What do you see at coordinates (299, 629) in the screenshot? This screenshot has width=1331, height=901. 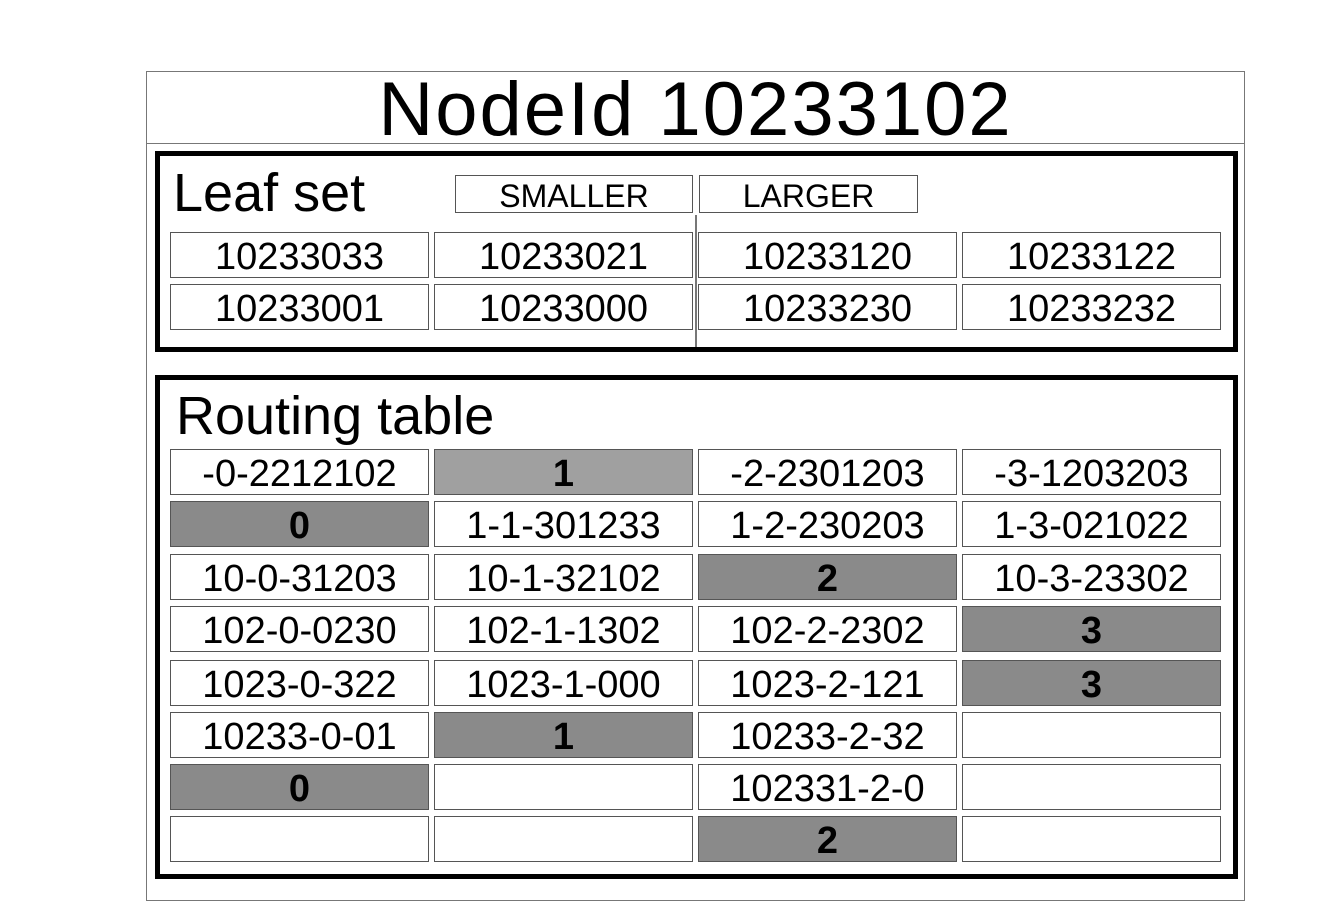 I see `routing-cell: 102-0-0230` at bounding box center [299, 629].